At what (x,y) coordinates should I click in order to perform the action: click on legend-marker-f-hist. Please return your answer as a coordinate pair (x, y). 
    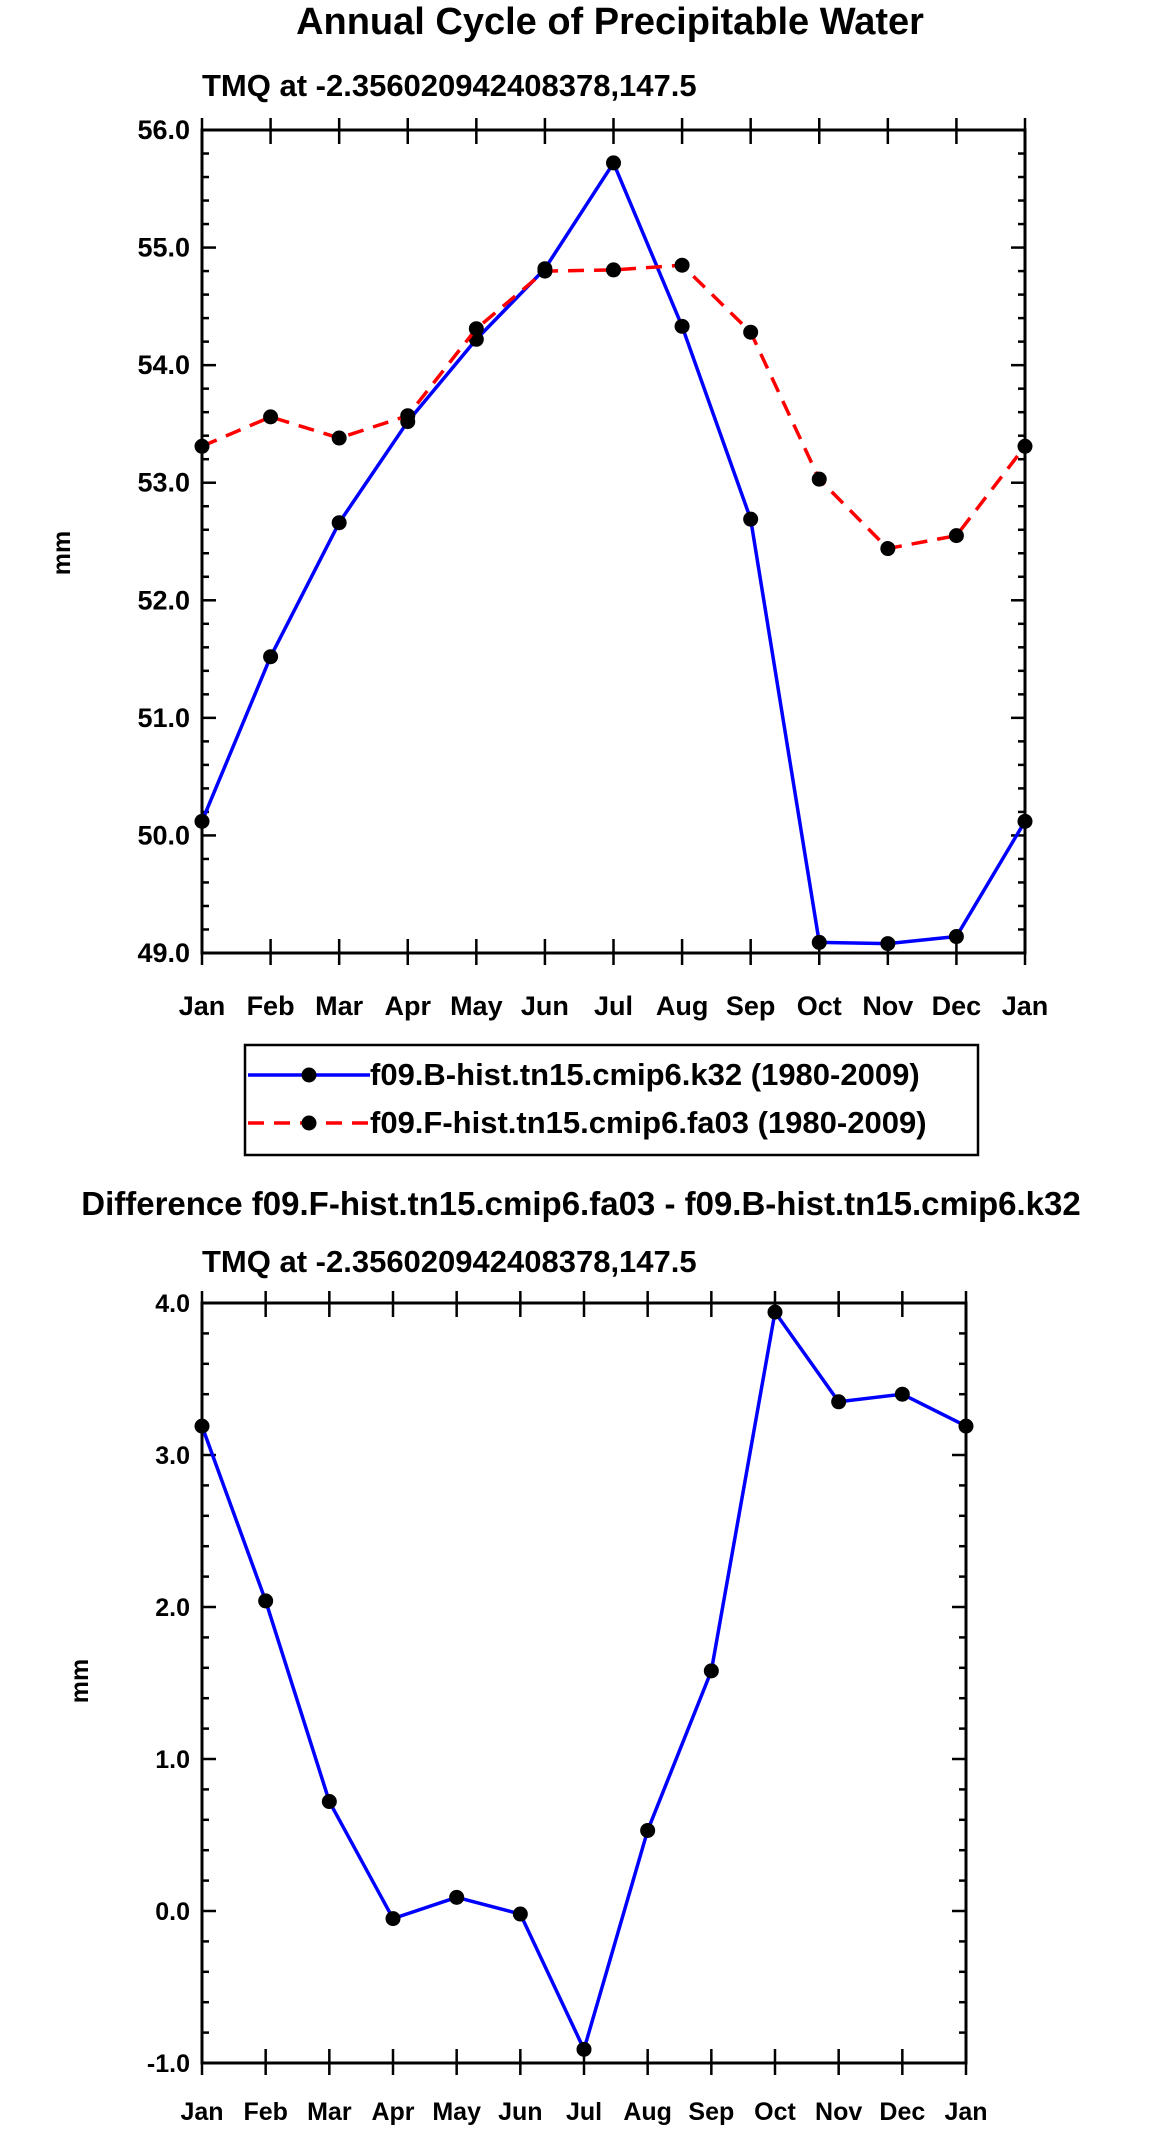
    Looking at the image, I should click on (309, 1123).